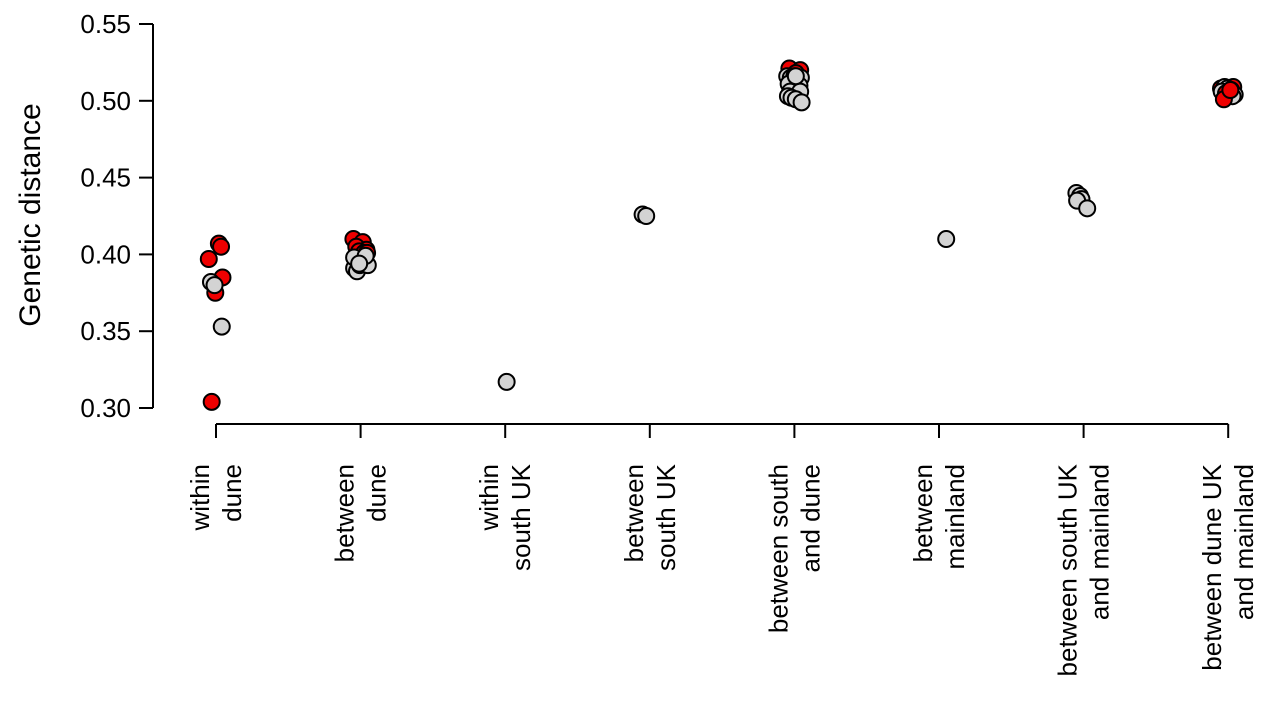 The image size is (1266, 714). What do you see at coordinates (778, 548) in the screenshot?
I see `x-tick-label-line: between south` at bounding box center [778, 548].